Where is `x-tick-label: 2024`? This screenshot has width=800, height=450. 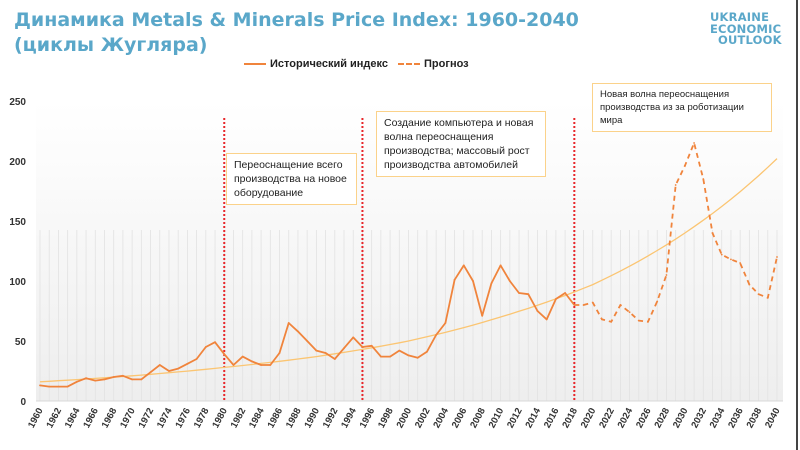
x-tick-label: 2024 is located at coordinates (626, 418).